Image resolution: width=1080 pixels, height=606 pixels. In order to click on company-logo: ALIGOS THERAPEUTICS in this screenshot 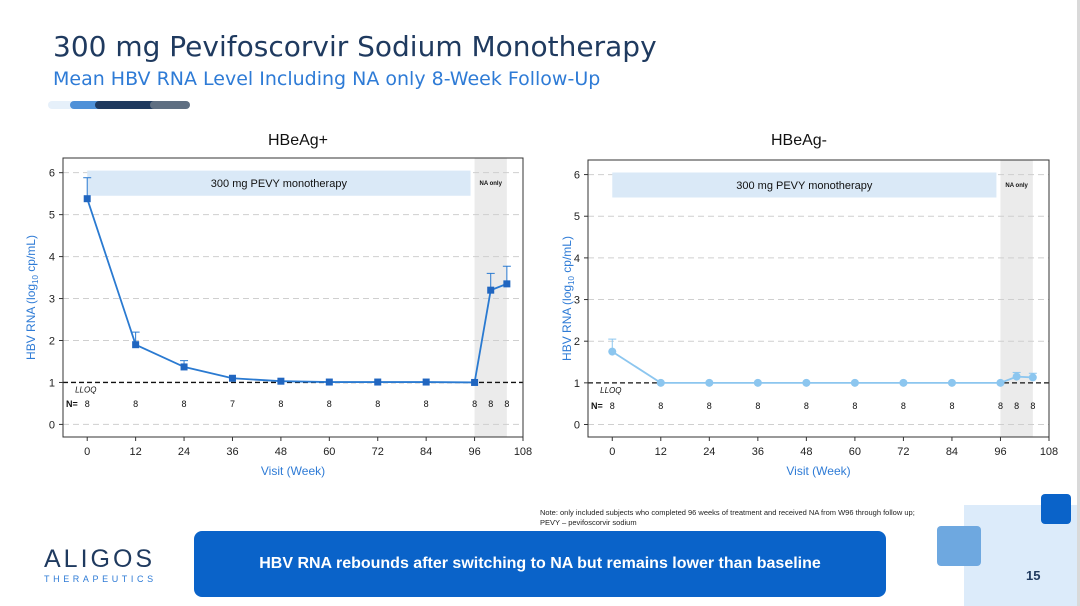, I will do `click(100, 565)`.